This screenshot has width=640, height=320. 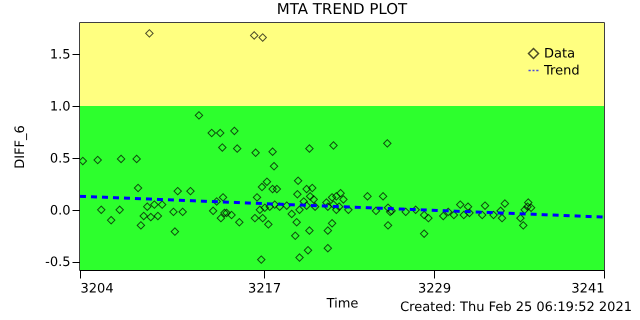 What do you see at coordinates (60, 107) in the screenshot?
I see `y-tick-label: 1.0` at bounding box center [60, 107].